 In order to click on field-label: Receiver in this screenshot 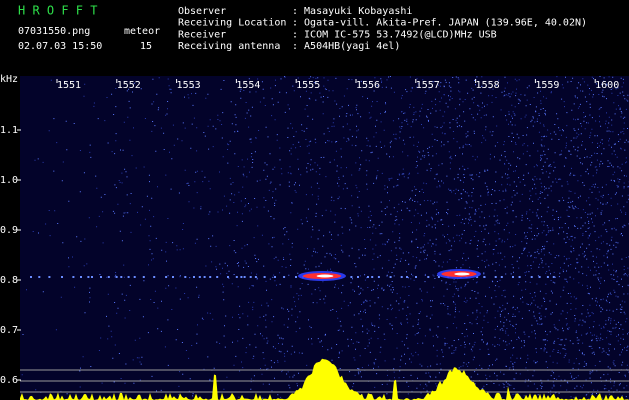, I will do `click(202, 34)`.